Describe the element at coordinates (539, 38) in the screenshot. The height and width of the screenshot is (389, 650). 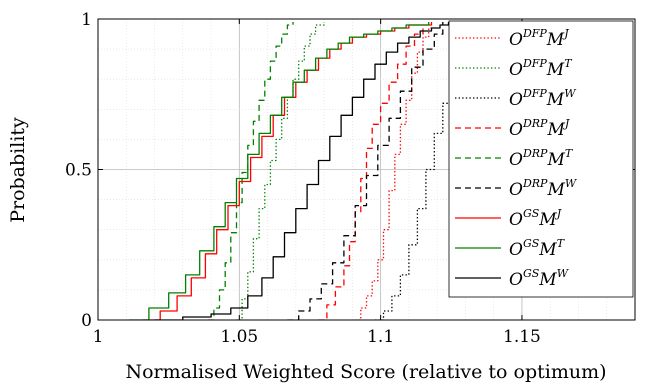
I see `legend-entry-label: ODFPMJ` at that location.